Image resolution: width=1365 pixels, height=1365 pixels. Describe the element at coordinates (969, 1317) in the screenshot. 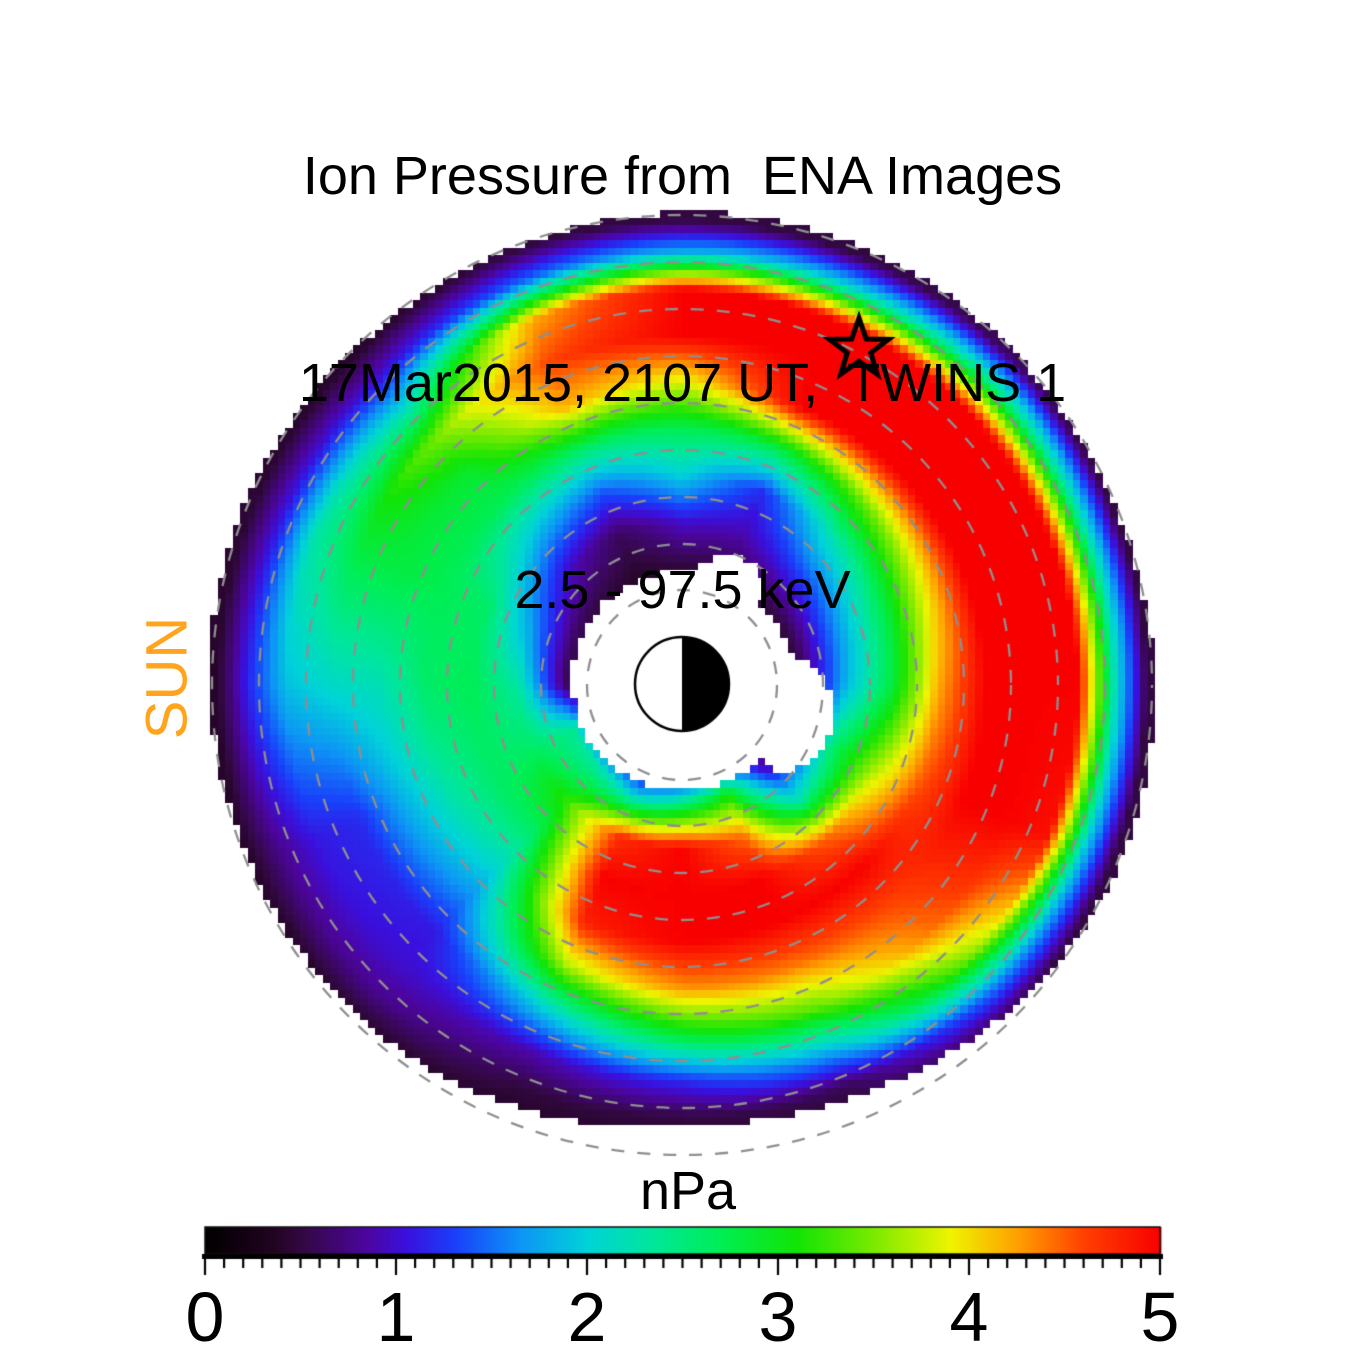

I see `colorbar-tick-label: 4` at that location.